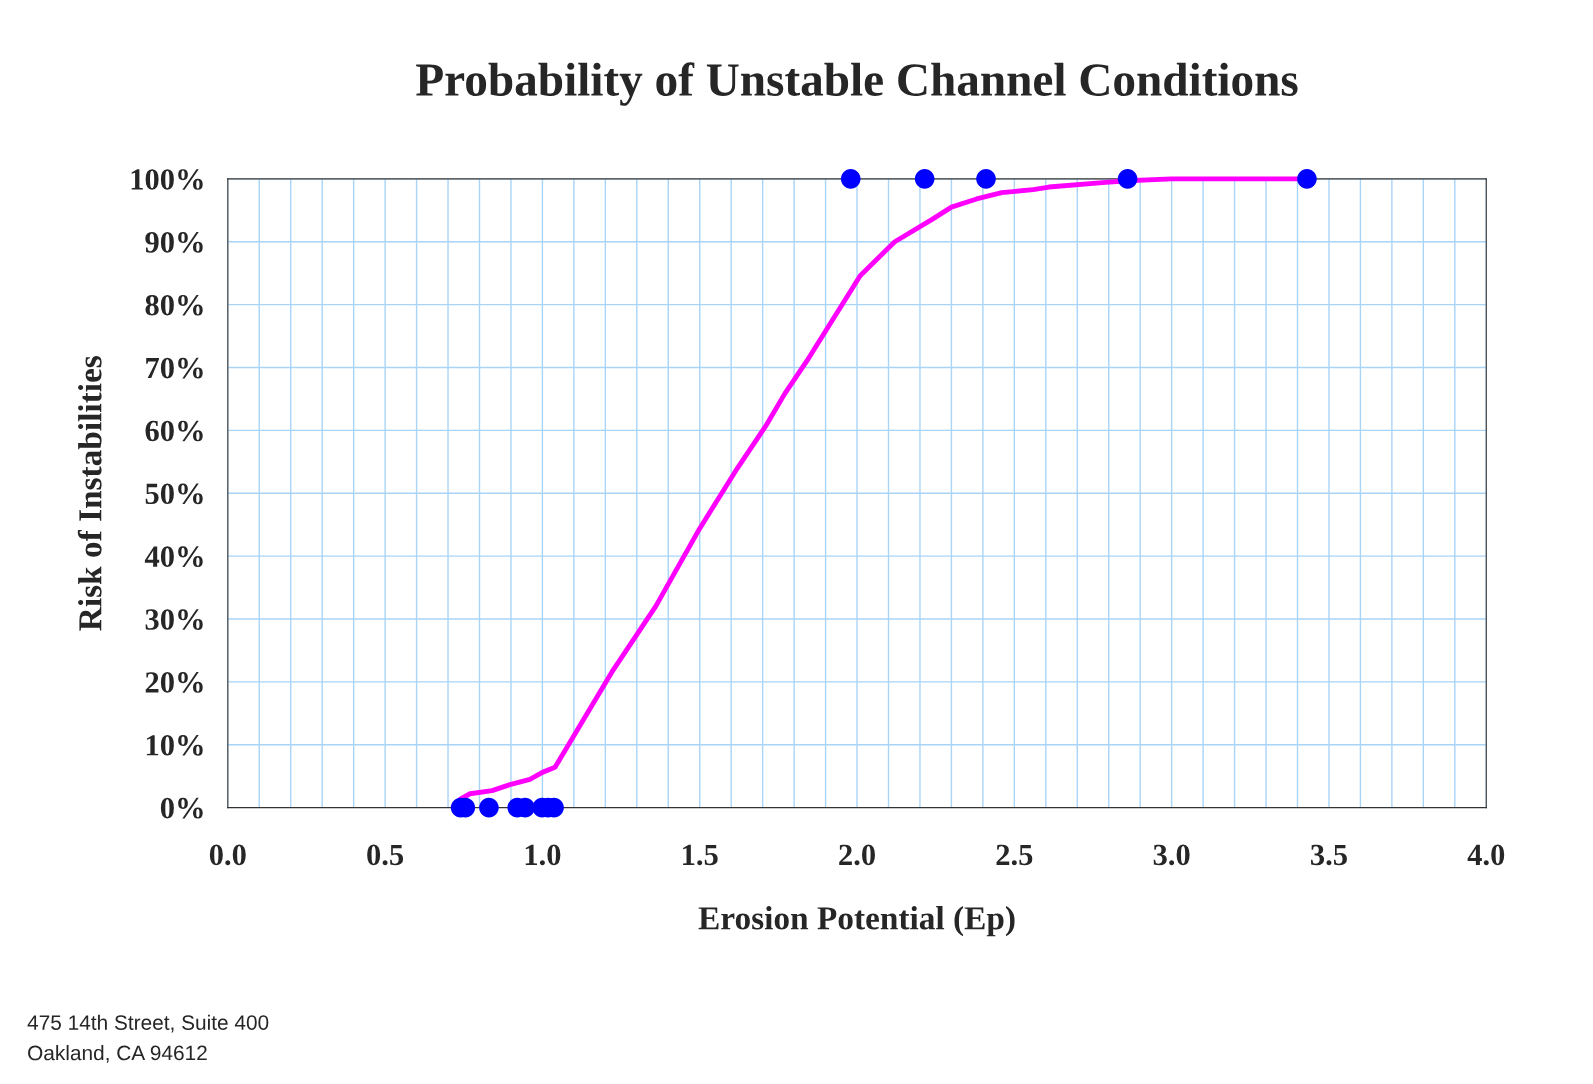  I want to click on y-tick-label: 70%, so click(174, 368).